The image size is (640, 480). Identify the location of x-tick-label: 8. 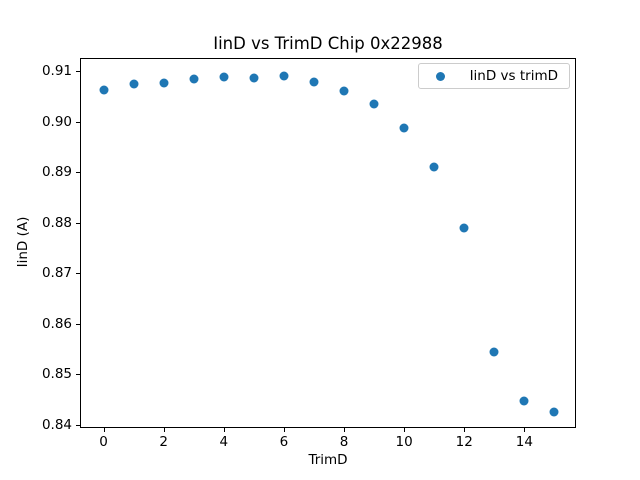
(344, 442).